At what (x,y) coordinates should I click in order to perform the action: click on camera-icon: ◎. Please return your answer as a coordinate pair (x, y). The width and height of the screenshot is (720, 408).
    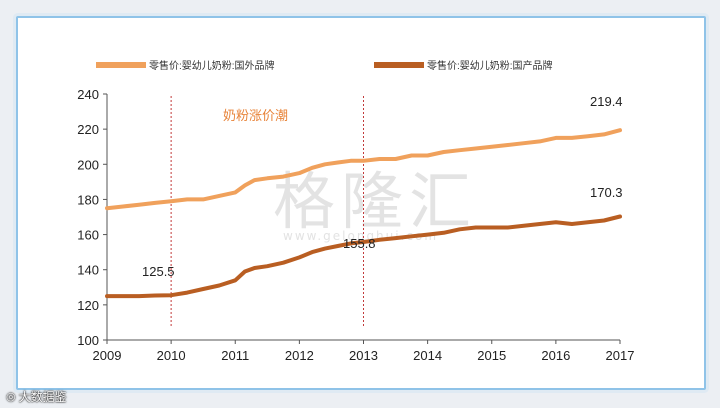
    Looking at the image, I should click on (11, 397).